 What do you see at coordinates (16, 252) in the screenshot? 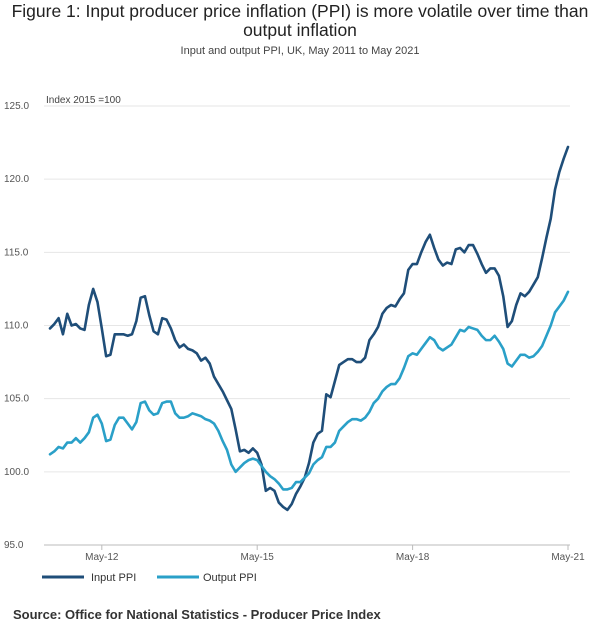
I see `y-tick-label: 115.0` at bounding box center [16, 252].